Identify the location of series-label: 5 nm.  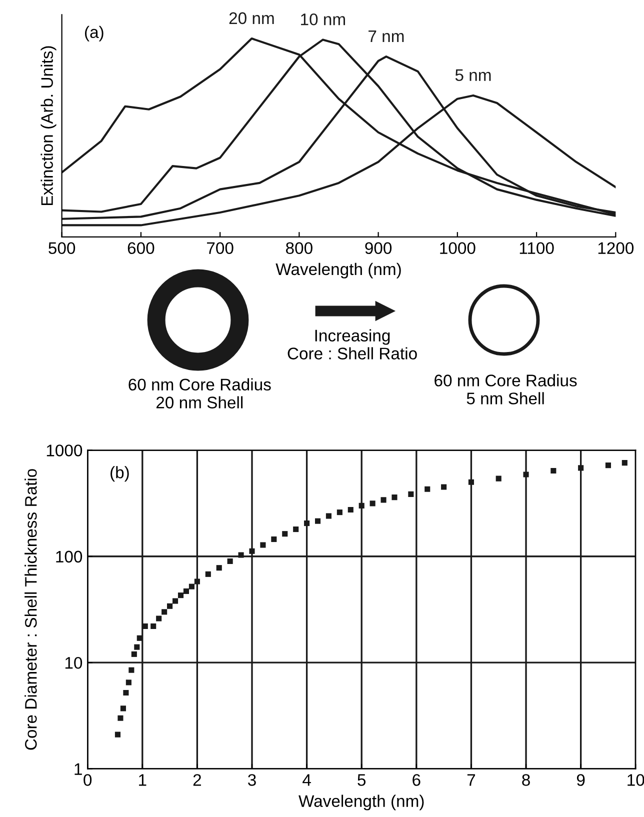
(473, 75).